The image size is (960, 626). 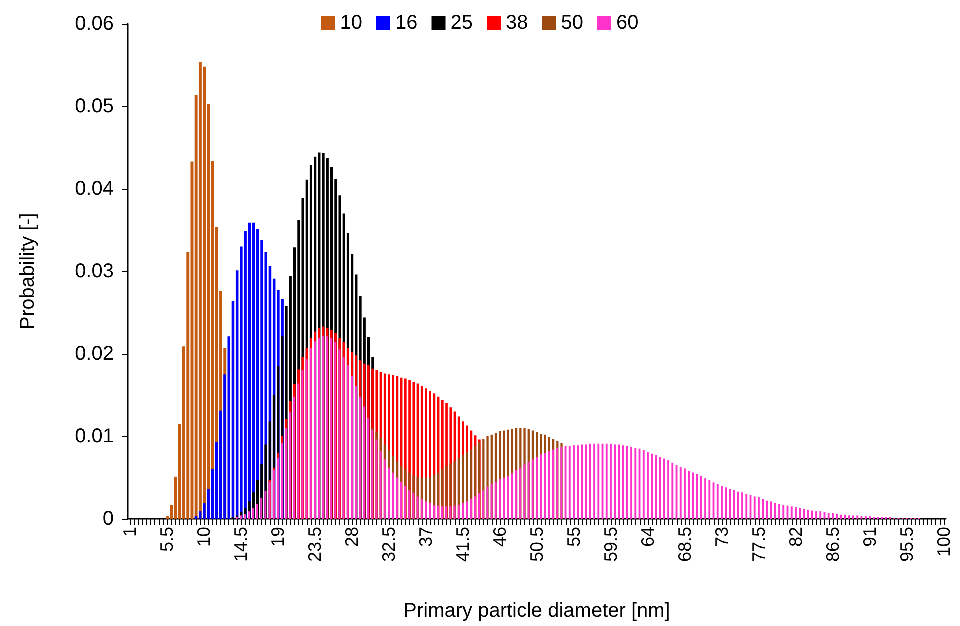 I want to click on x-tick-label: 95.5, so click(x=906, y=544).